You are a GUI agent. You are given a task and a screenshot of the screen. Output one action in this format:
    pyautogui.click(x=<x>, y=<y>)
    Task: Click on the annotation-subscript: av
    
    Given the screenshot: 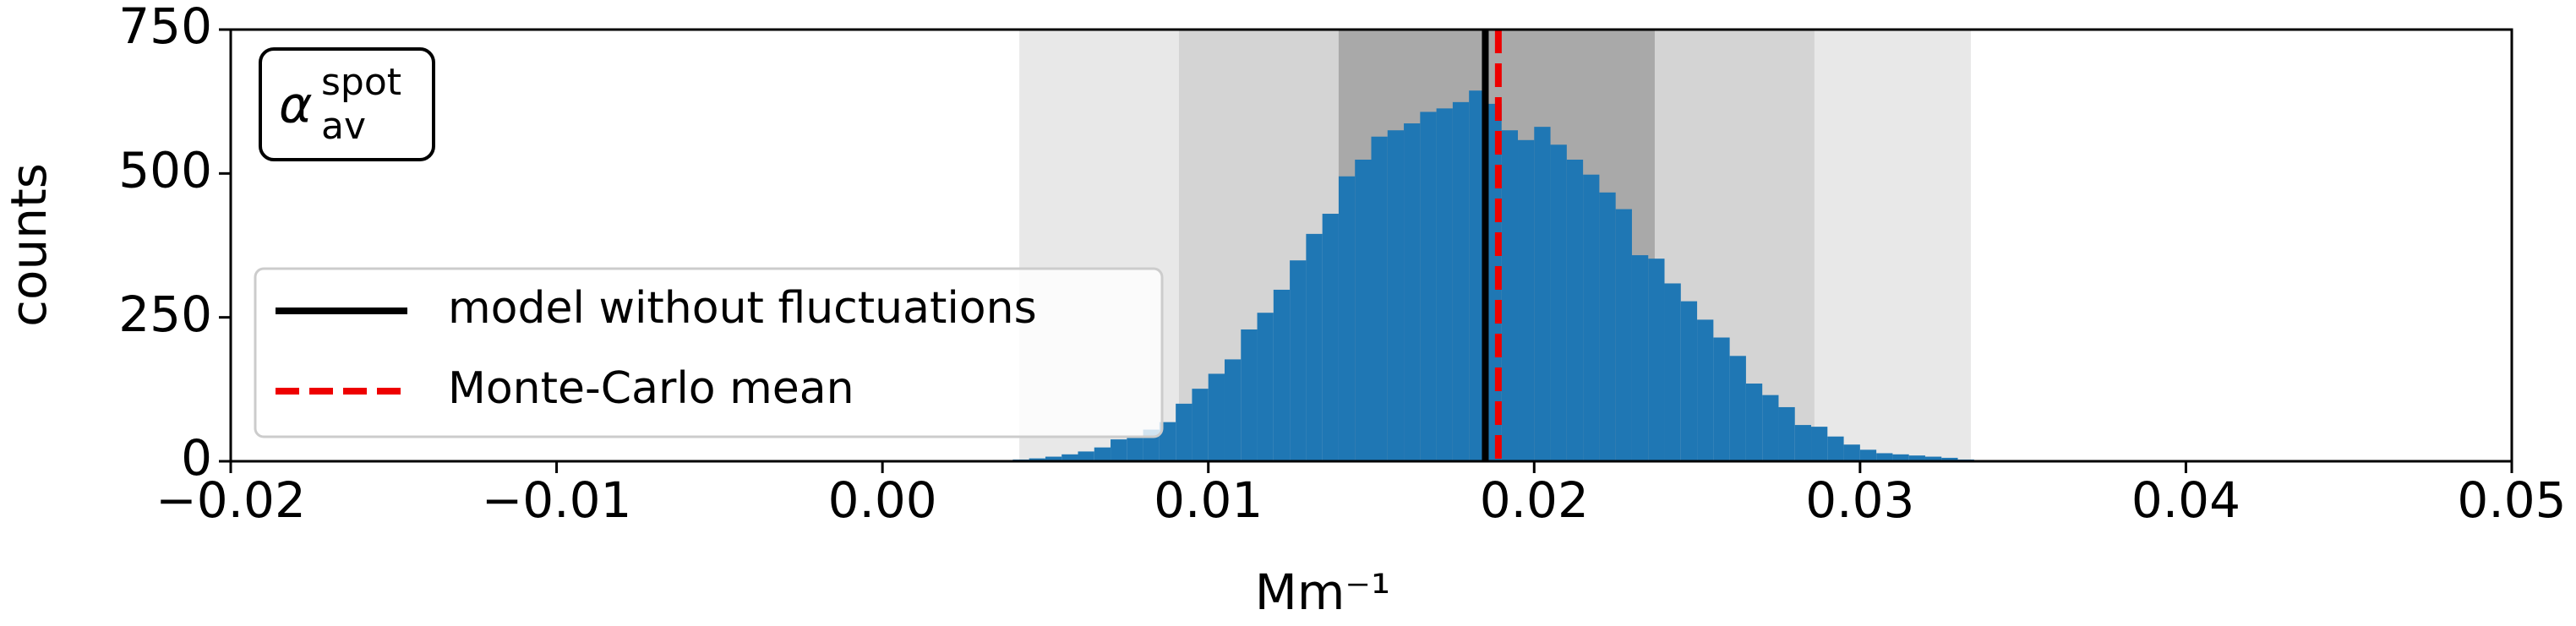 What is the action you would take?
    pyautogui.click(x=343, y=126)
    